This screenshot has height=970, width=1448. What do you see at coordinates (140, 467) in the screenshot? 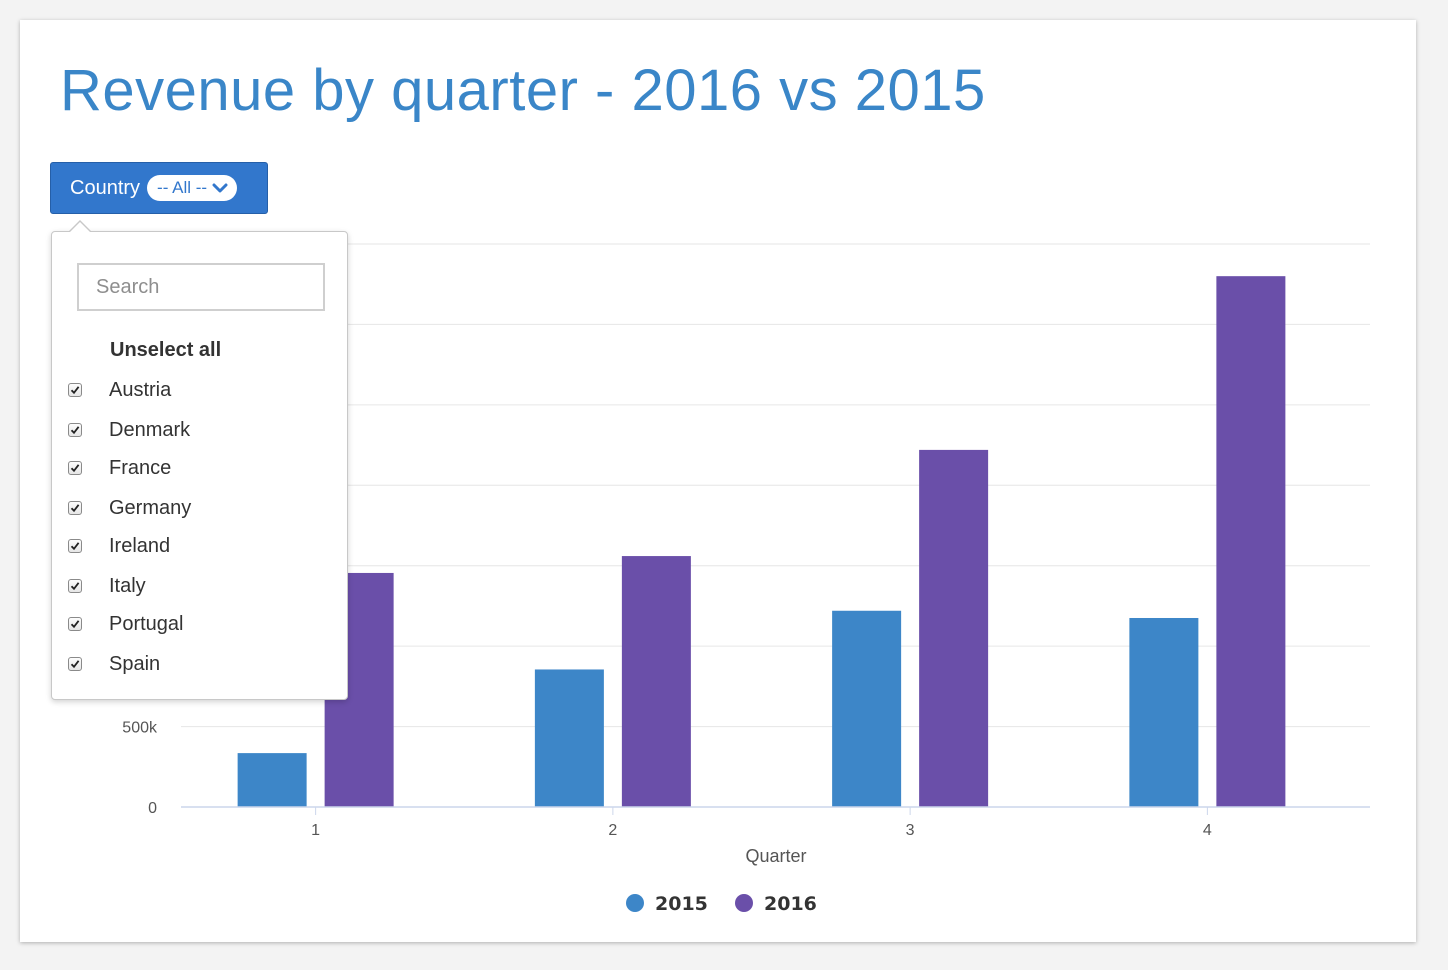
I see `country-option-label: France` at bounding box center [140, 467].